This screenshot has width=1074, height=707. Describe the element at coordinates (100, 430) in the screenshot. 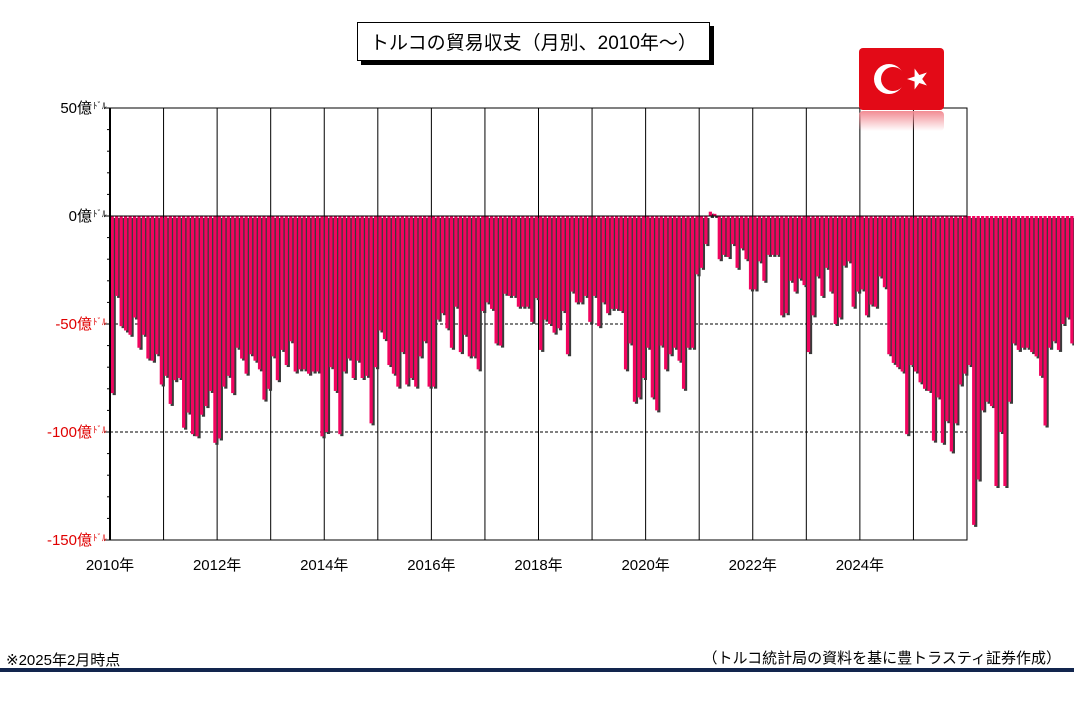

I see `y-tick-unit: ﾄﾞﾙ` at that location.